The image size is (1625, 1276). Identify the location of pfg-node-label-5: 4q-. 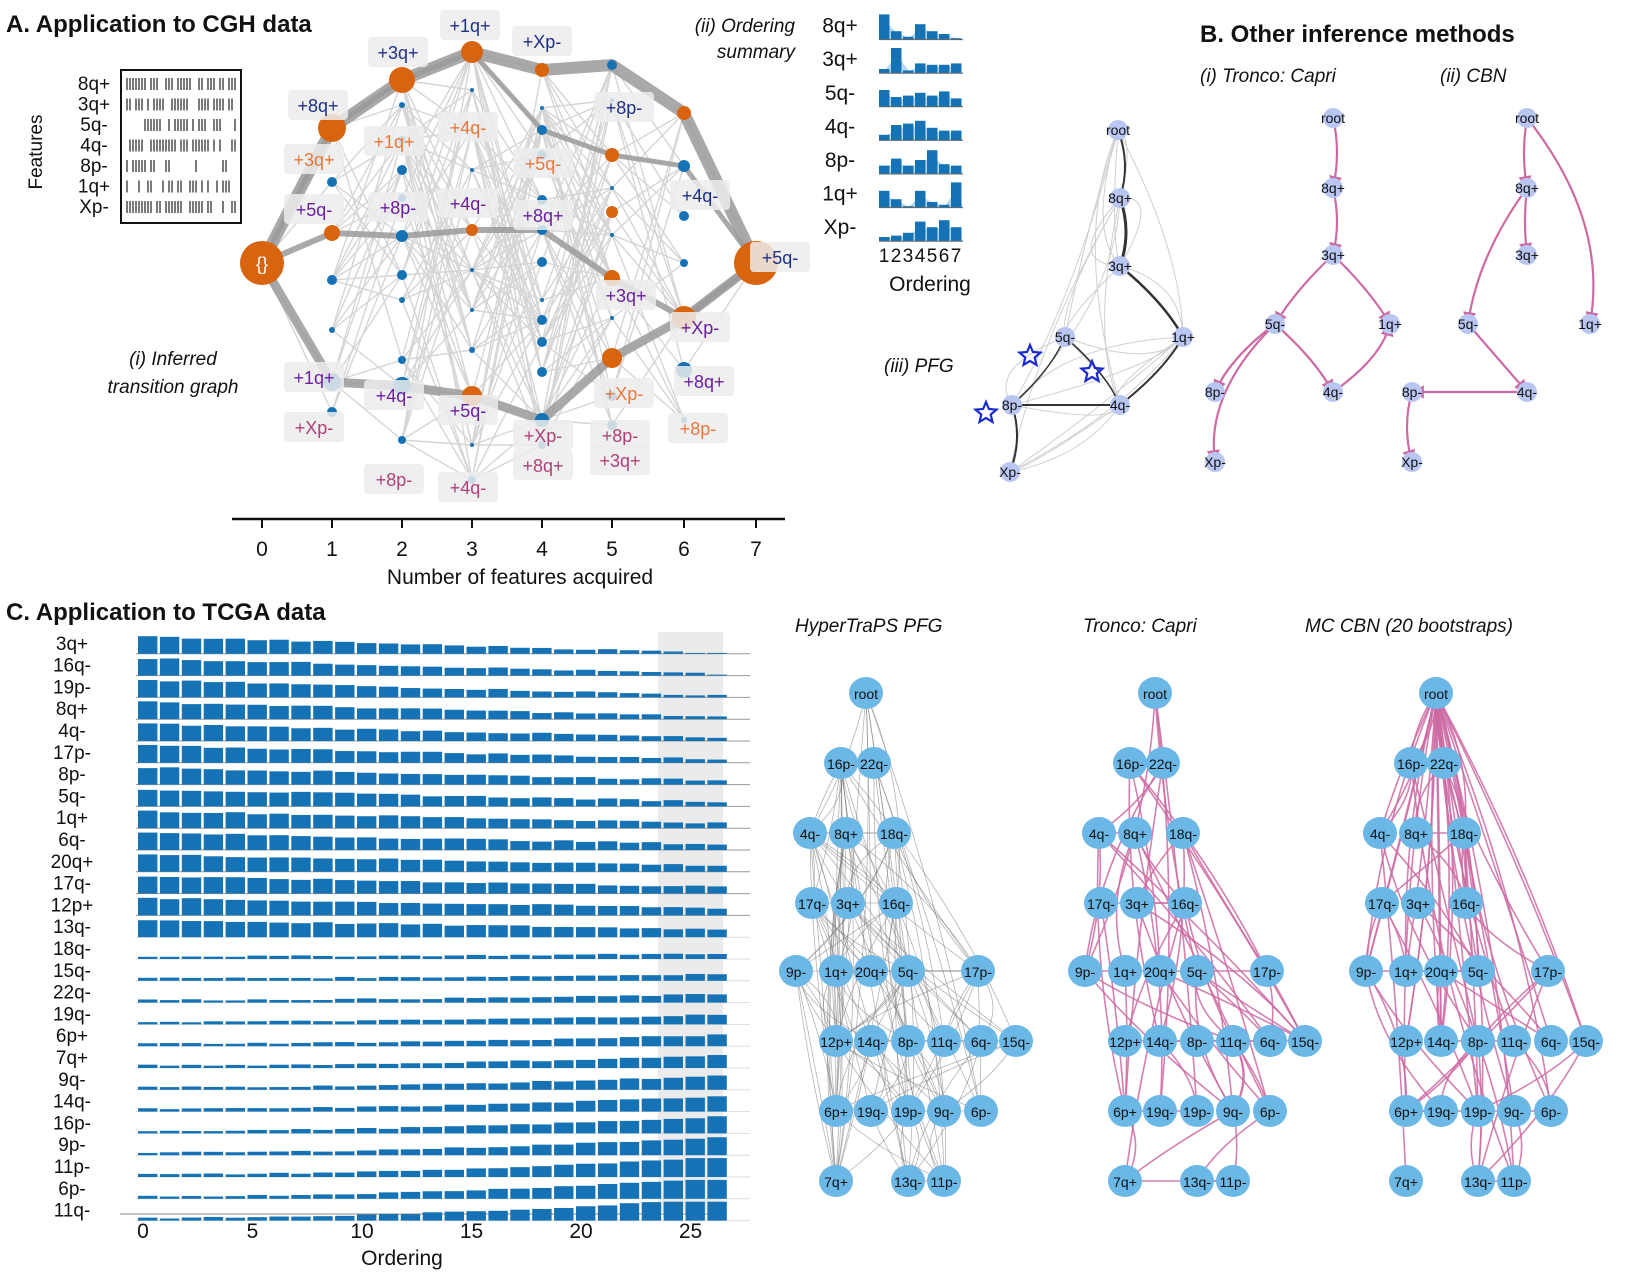
(1120, 405).